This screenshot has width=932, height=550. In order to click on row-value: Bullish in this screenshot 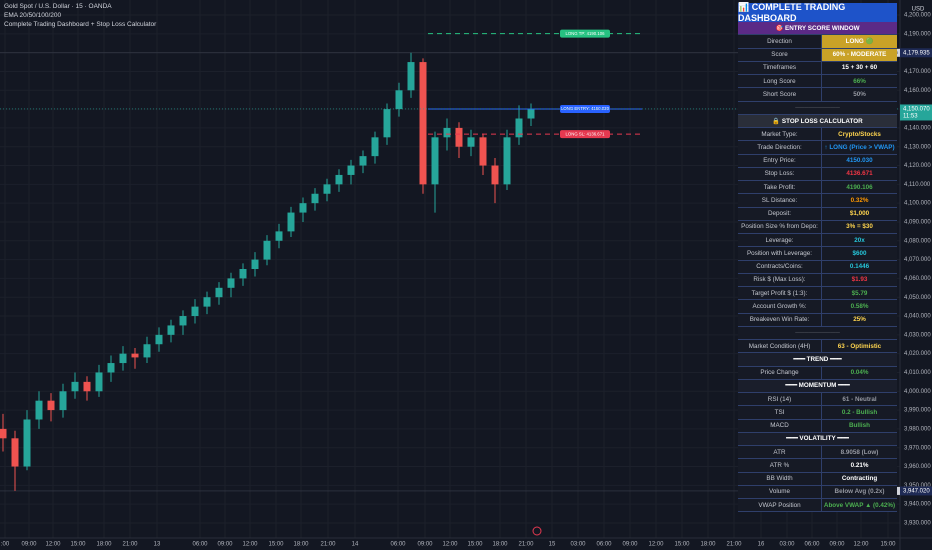, I will do `click(859, 425)`.